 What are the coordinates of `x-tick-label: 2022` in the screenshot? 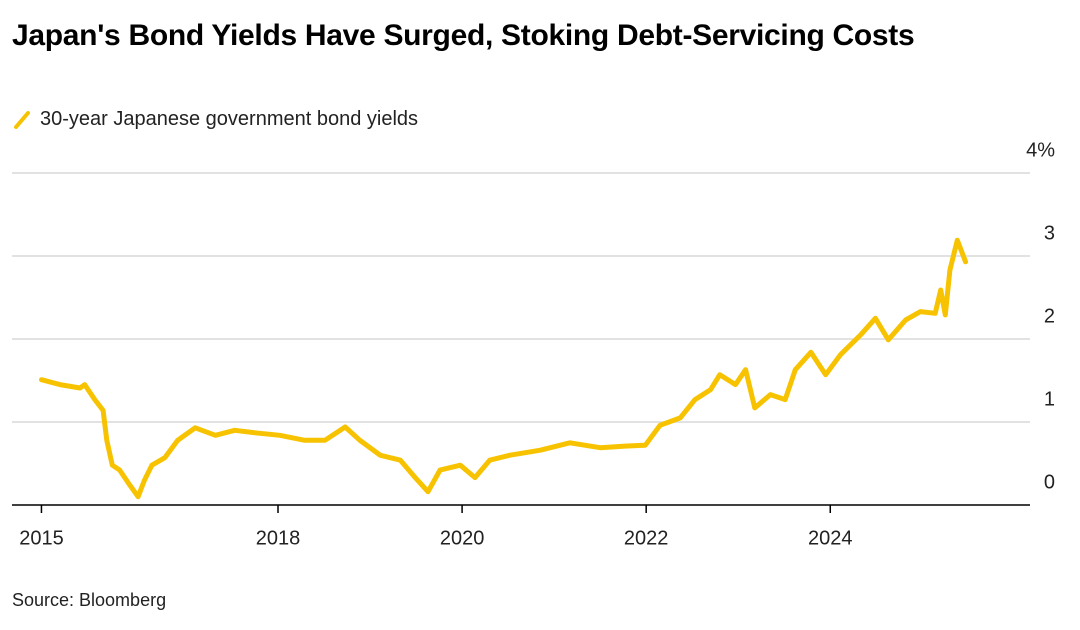 It's located at (646, 538).